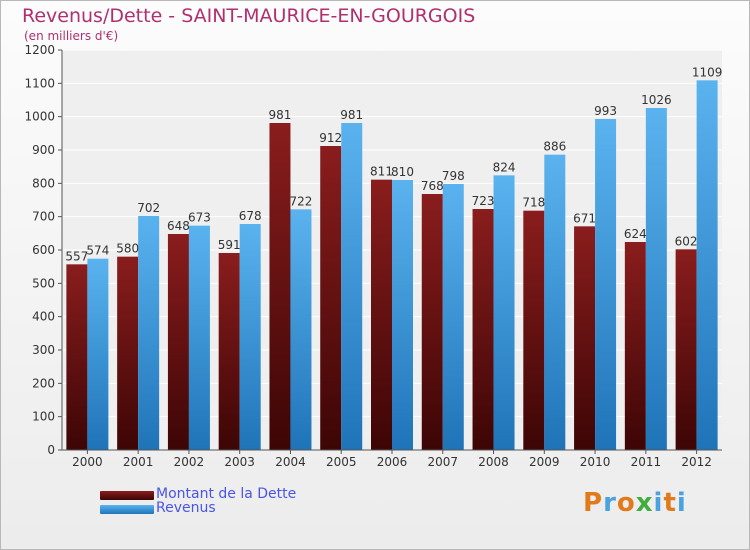  What do you see at coordinates (330, 138) in the screenshot?
I see `data-label: 912` at bounding box center [330, 138].